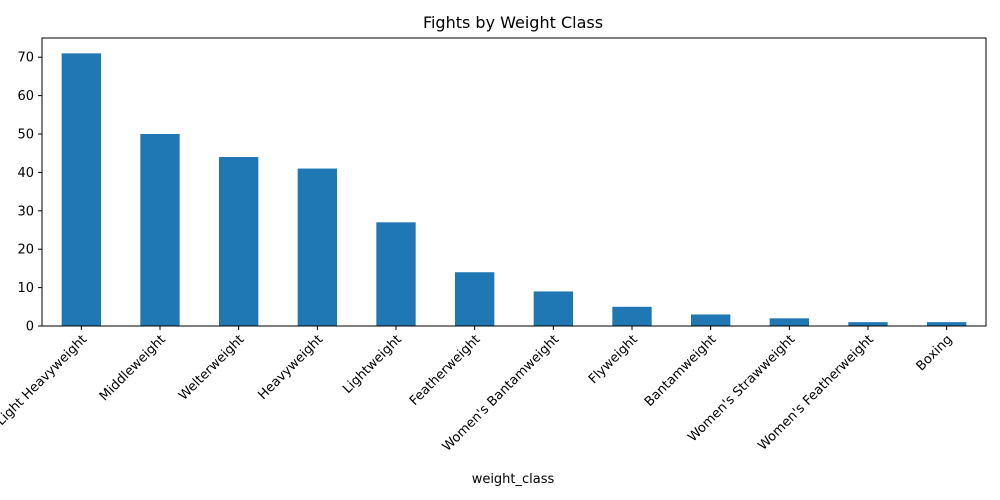 This screenshot has height=500, width=1000. What do you see at coordinates (25, 250) in the screenshot?
I see `y-tick-label: 20` at bounding box center [25, 250].